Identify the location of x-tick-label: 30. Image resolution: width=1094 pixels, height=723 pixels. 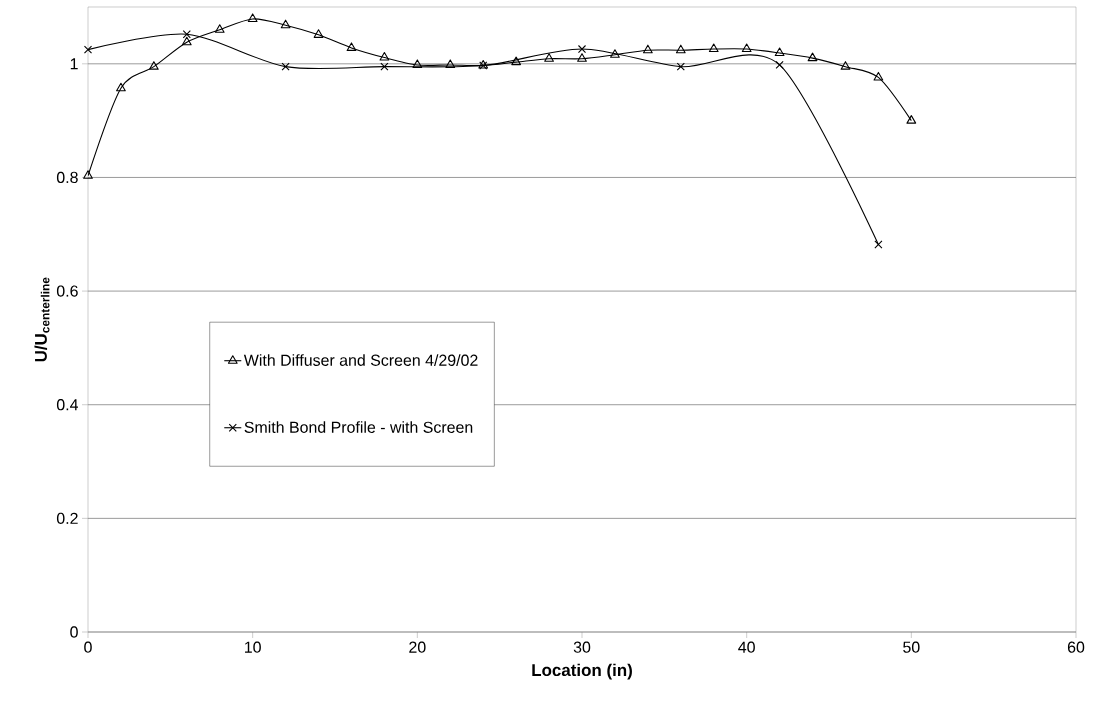
(582, 647).